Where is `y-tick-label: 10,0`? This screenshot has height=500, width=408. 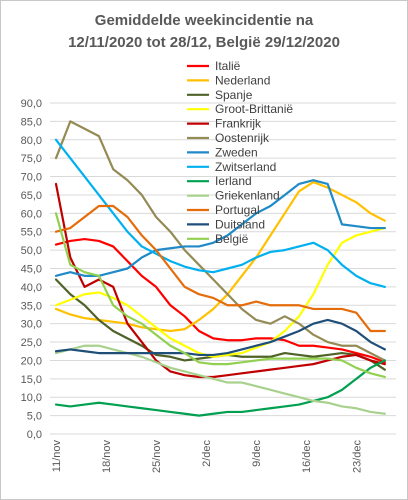
y-tick-label: 10,0 is located at coordinates (31, 398).